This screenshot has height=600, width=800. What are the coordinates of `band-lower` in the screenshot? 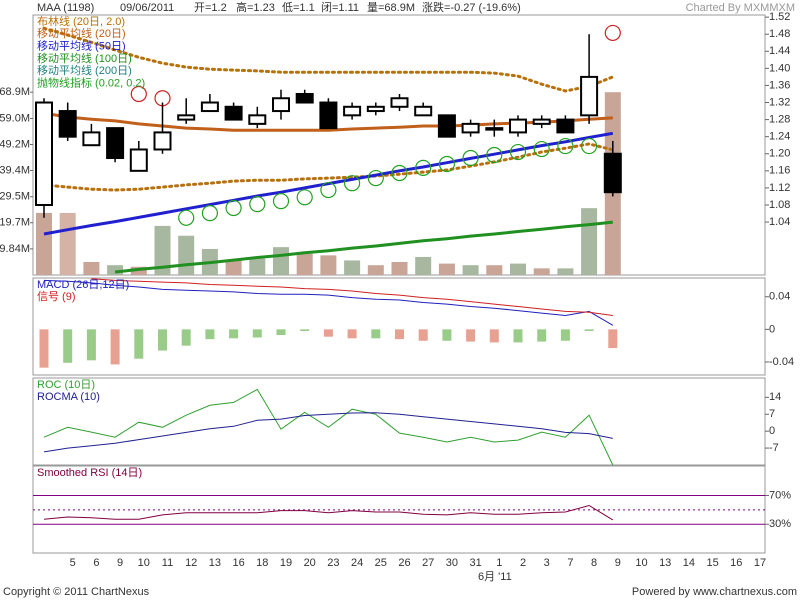 It's located at (328, 167).